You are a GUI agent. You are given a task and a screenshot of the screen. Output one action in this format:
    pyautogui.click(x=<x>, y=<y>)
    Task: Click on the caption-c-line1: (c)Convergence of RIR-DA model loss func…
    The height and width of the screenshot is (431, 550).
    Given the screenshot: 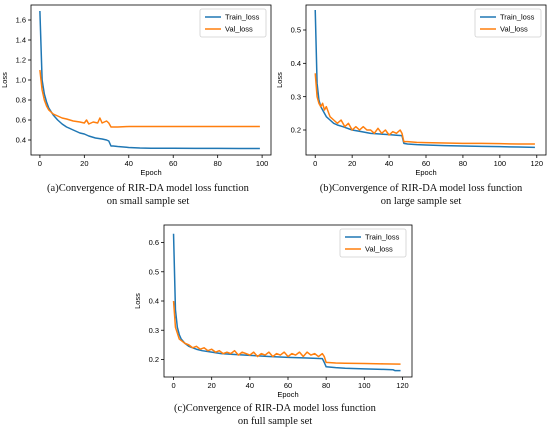 What is the action you would take?
    pyautogui.click(x=275, y=408)
    